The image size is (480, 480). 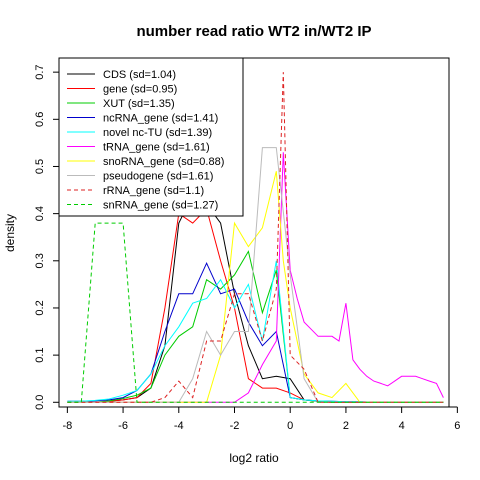 I want to click on legend-entry: pseudogene (sd=1.61), so click(x=158, y=177).